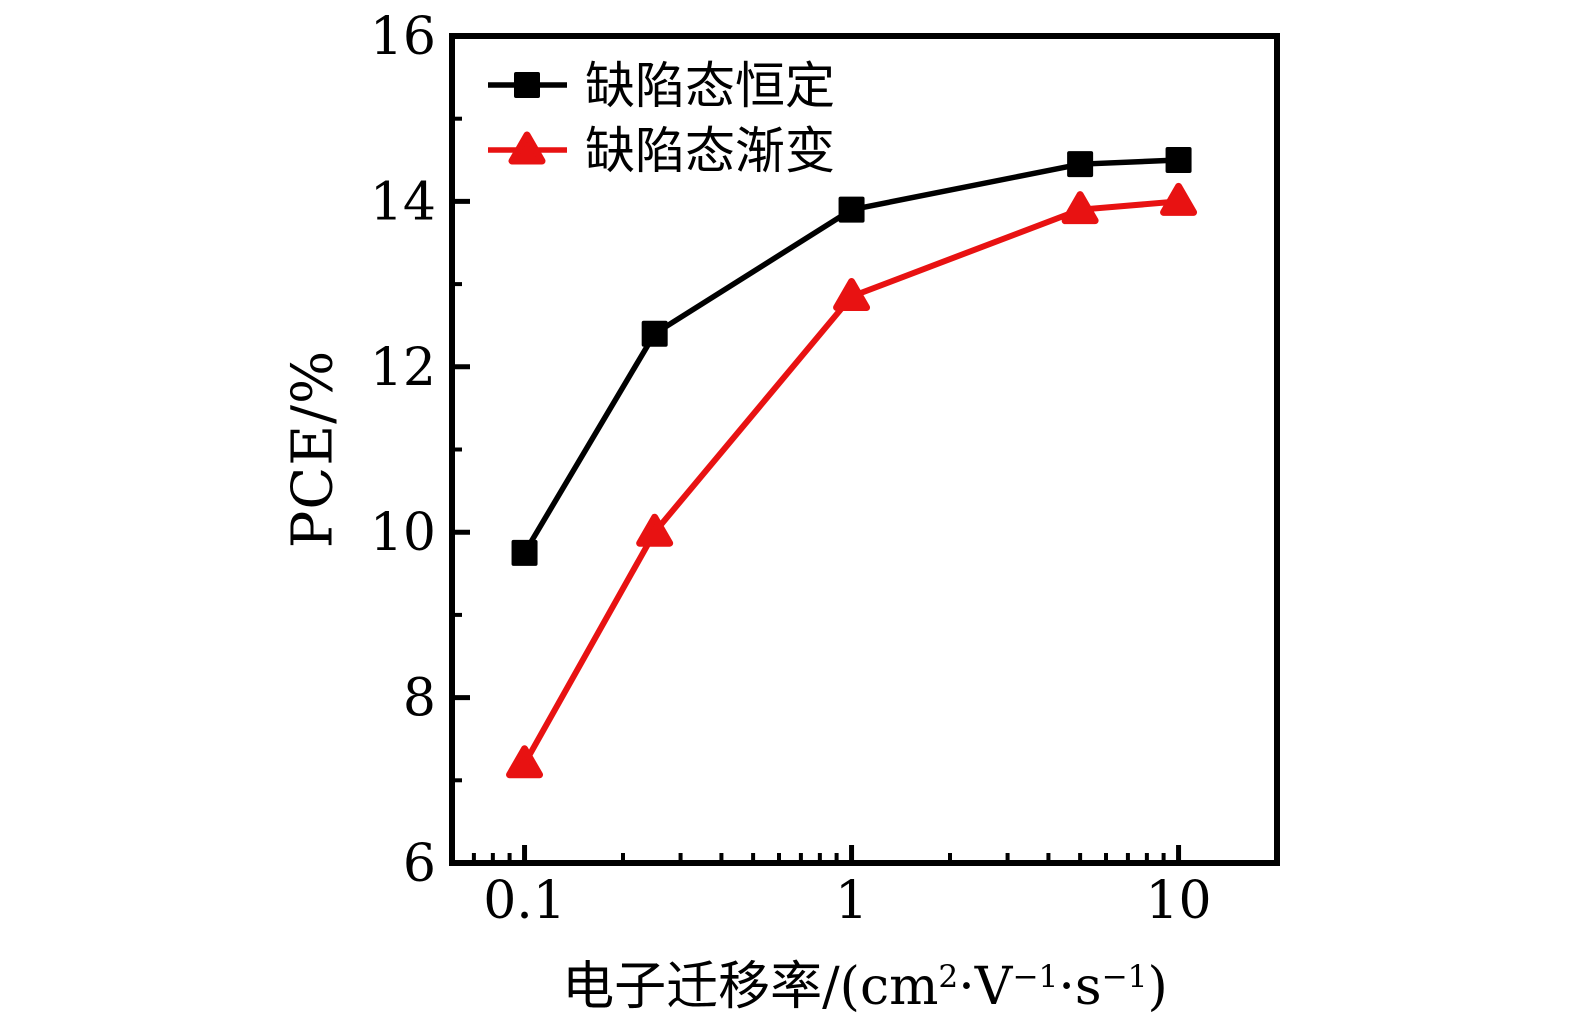 Image resolution: width=1575 pixels, height=1024 pixels. I want to click on y-tick-label: 6, so click(419, 864).